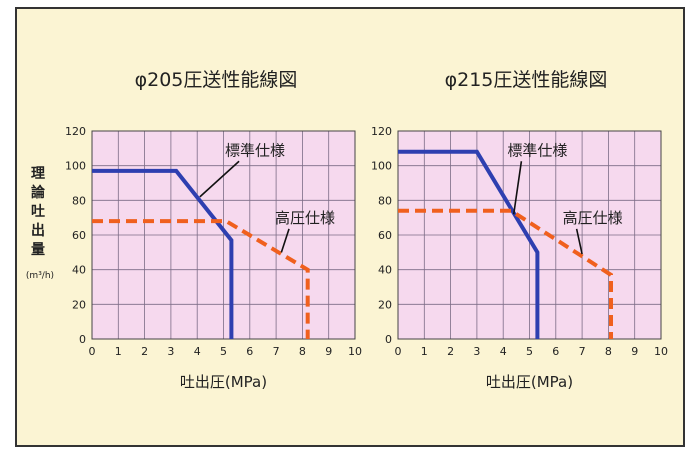 The image size is (696, 450). Describe the element at coordinates (38, 212) in the screenshot. I see `ylabel-char: 吐` at that location.